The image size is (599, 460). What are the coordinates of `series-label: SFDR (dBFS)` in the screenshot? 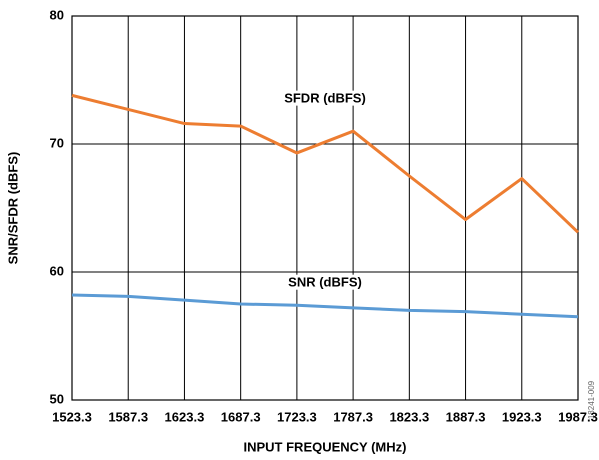 It's located at (325, 98).